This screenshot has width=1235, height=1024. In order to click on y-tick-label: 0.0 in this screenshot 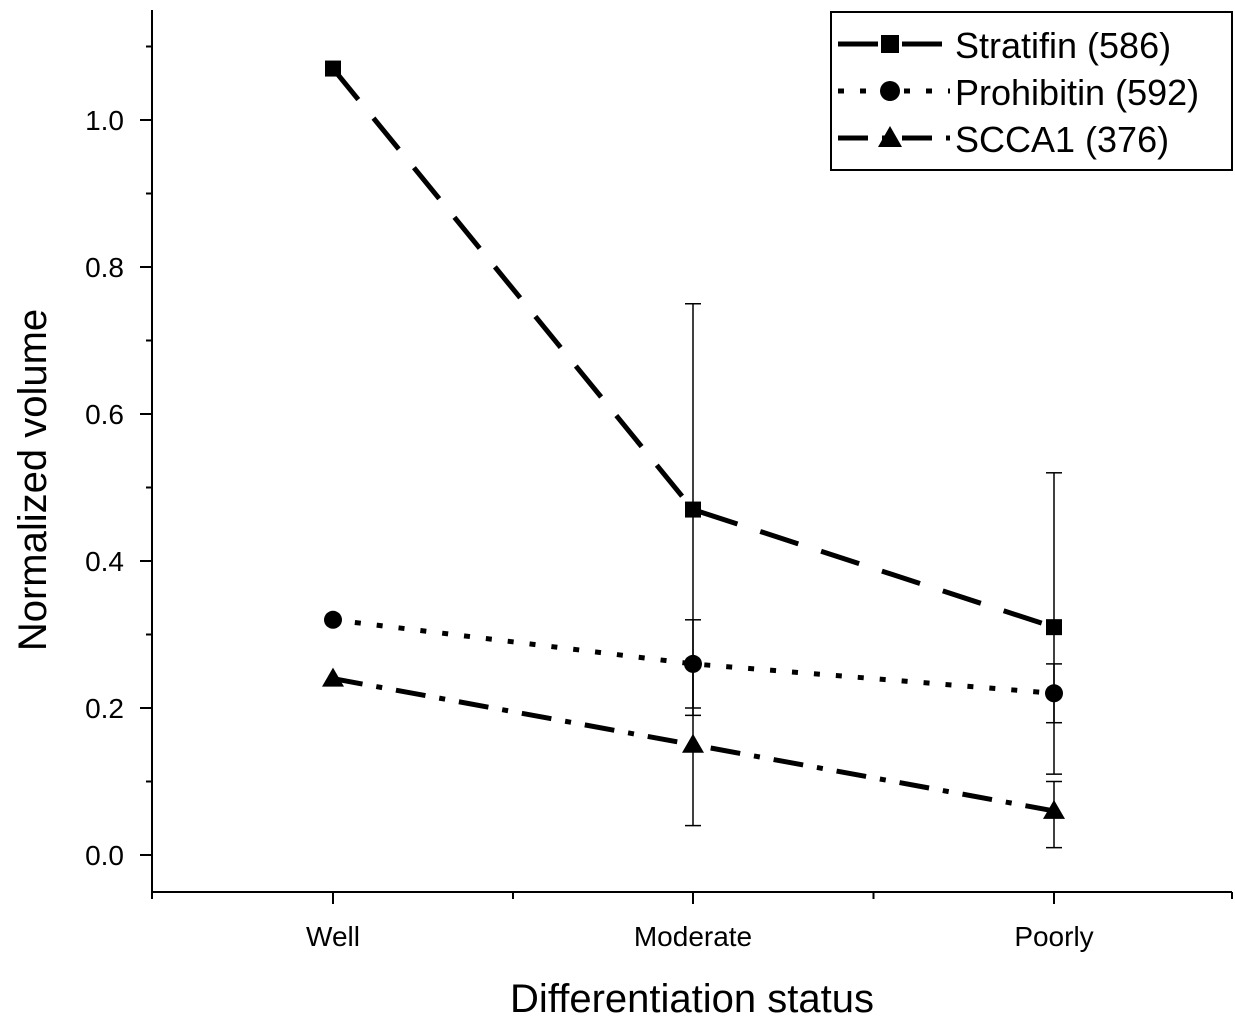, I will do `click(104, 855)`.